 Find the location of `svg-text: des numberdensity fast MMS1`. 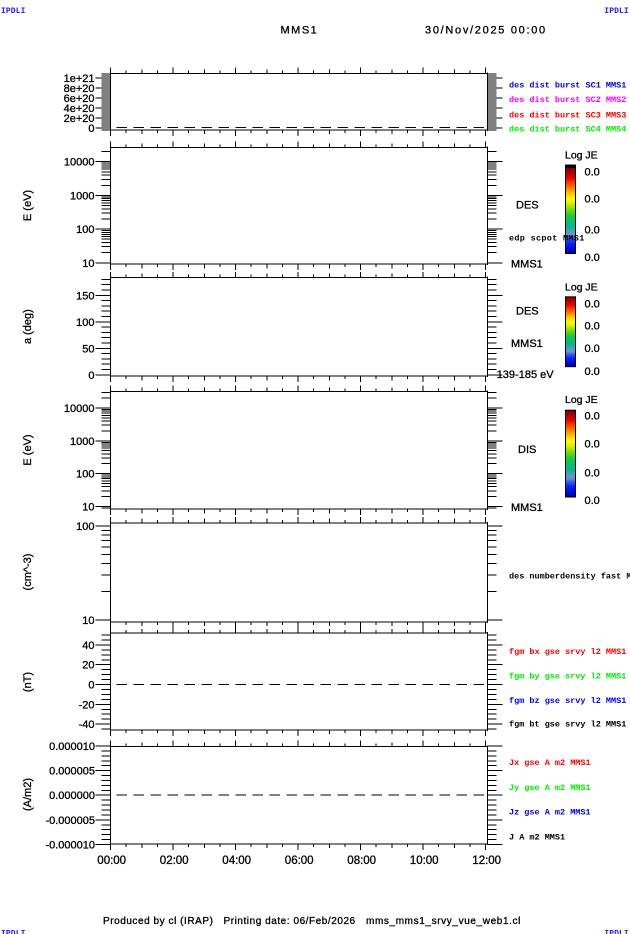

svg-text: des numberdensity fast MMS1 is located at coordinates (569, 576).